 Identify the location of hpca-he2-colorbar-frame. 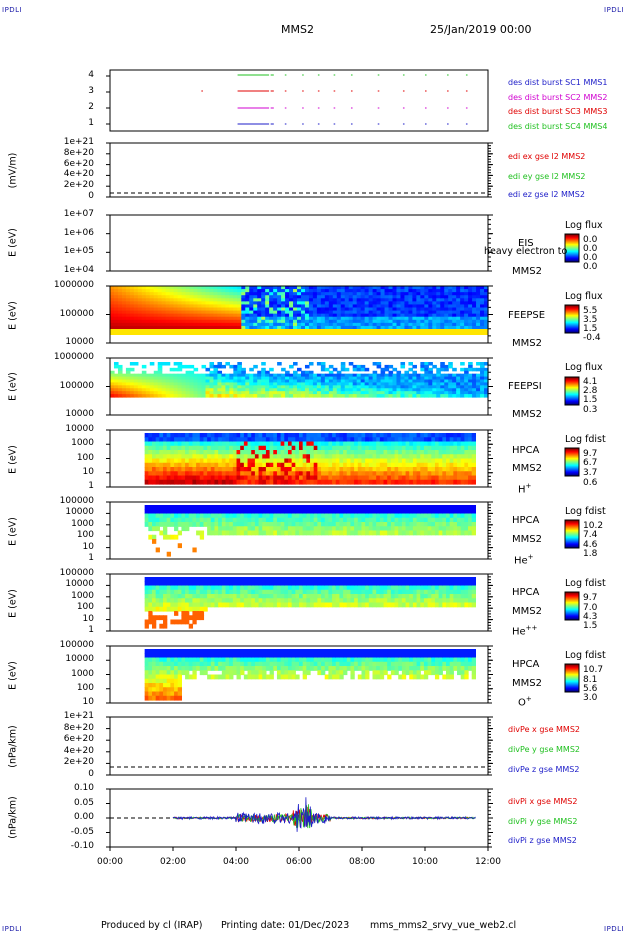
(572, 606).